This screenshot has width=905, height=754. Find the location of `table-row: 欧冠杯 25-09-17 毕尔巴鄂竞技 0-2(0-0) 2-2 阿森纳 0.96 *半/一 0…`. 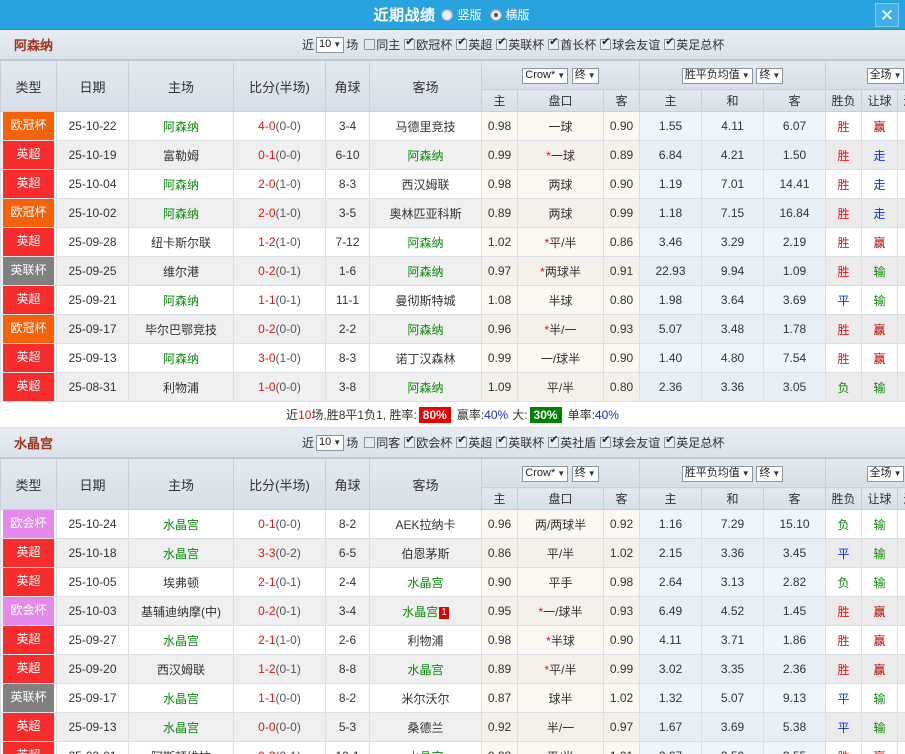

table-row: 欧冠杯 25-09-17 毕尔巴鄂竞技 0-2(0-0) 2-2 阿森纳 0.96 *半/一 0… is located at coordinates (452, 329).